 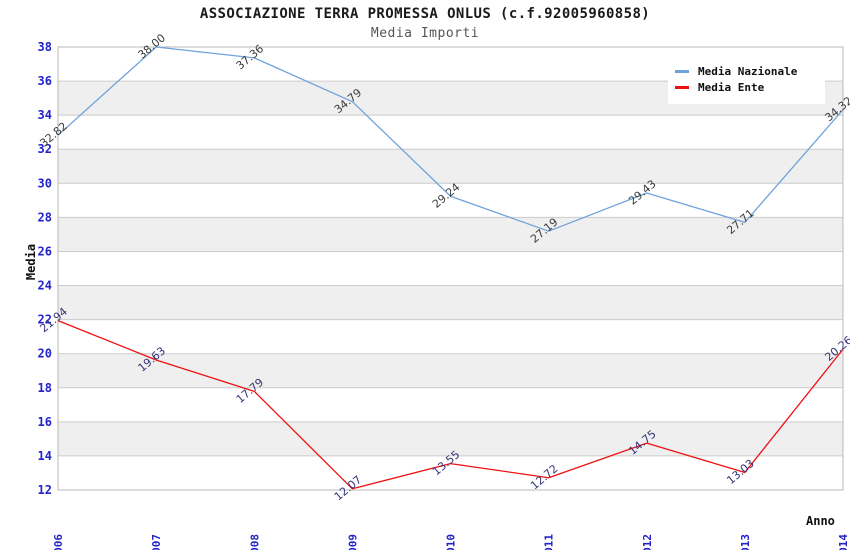 I want to click on legend-label-nazionale: Media Nazionale, so click(x=748, y=71).